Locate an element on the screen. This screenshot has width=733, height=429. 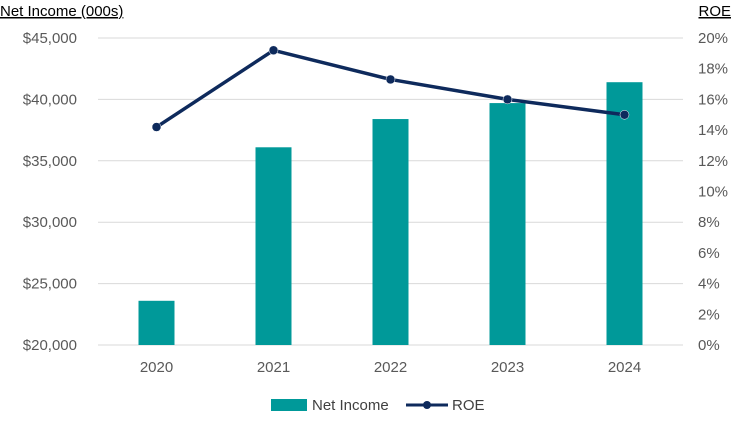
legend-roe-label: ROE is located at coordinates (468, 405).